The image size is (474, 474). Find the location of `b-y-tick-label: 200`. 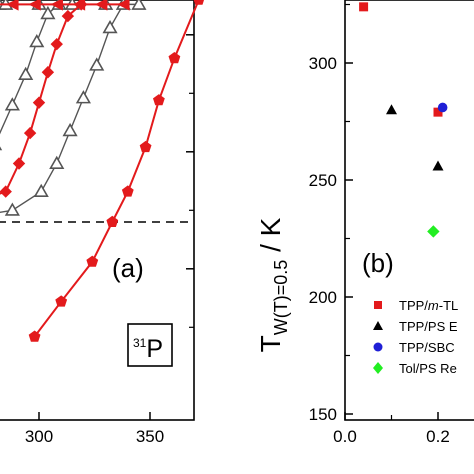

b-y-tick-label: 200 is located at coordinates (323, 297).